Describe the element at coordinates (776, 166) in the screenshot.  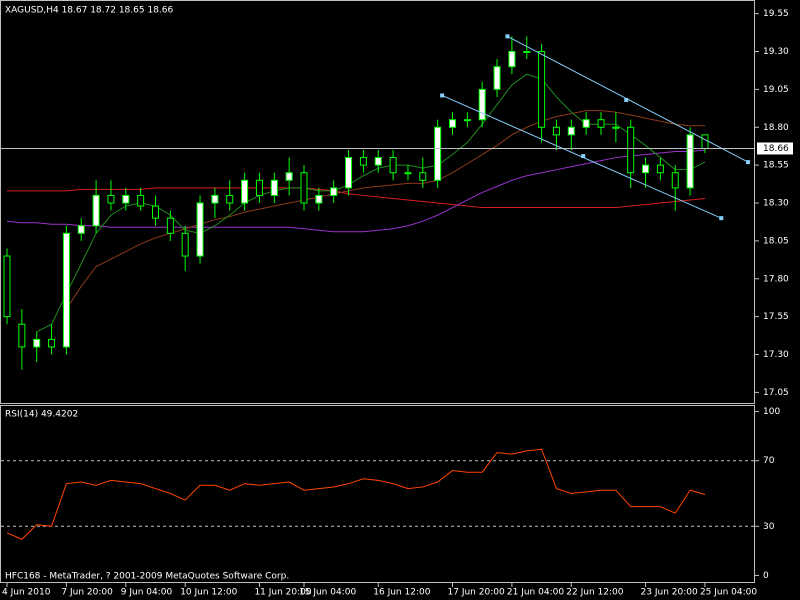
I see `y-tick-label: 18.55` at that location.